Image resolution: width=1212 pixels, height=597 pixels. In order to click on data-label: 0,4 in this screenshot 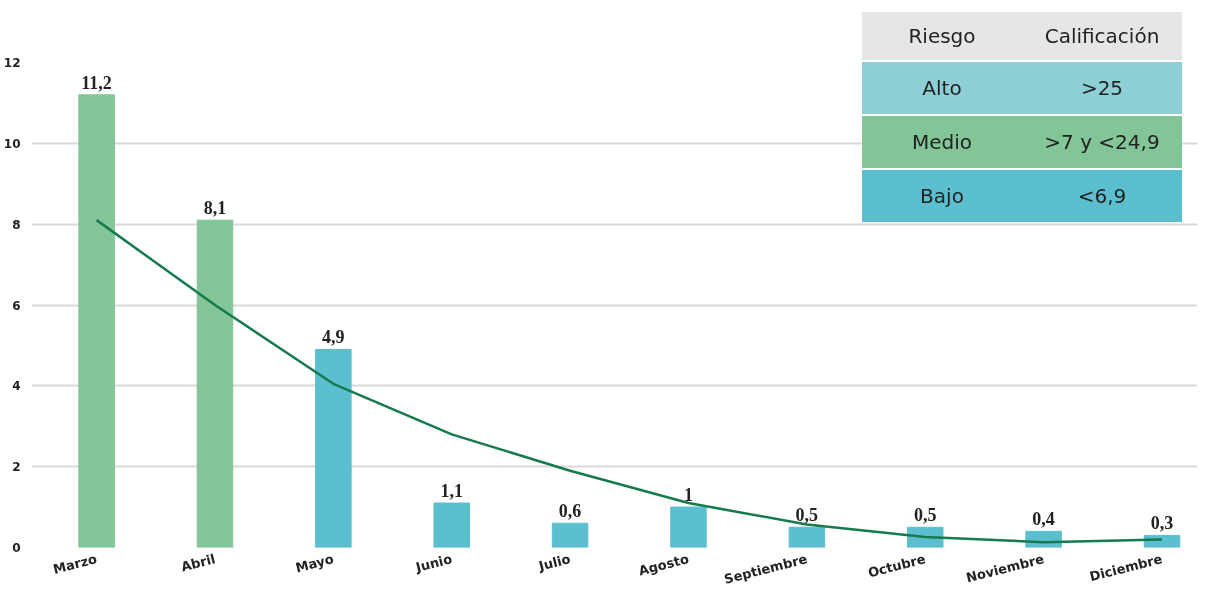, I will do `click(1043, 519)`.